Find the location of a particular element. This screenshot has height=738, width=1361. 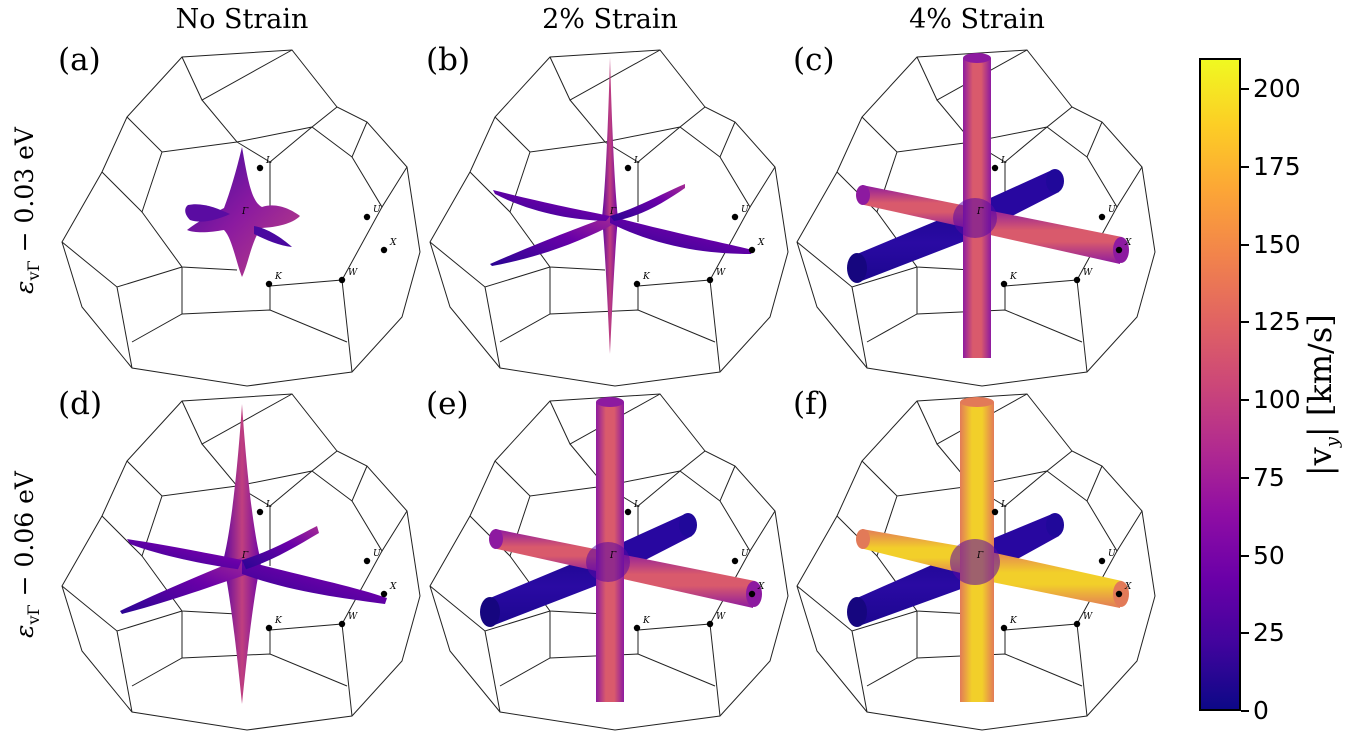

panel-letter-d: (d) is located at coordinates (80, 404).